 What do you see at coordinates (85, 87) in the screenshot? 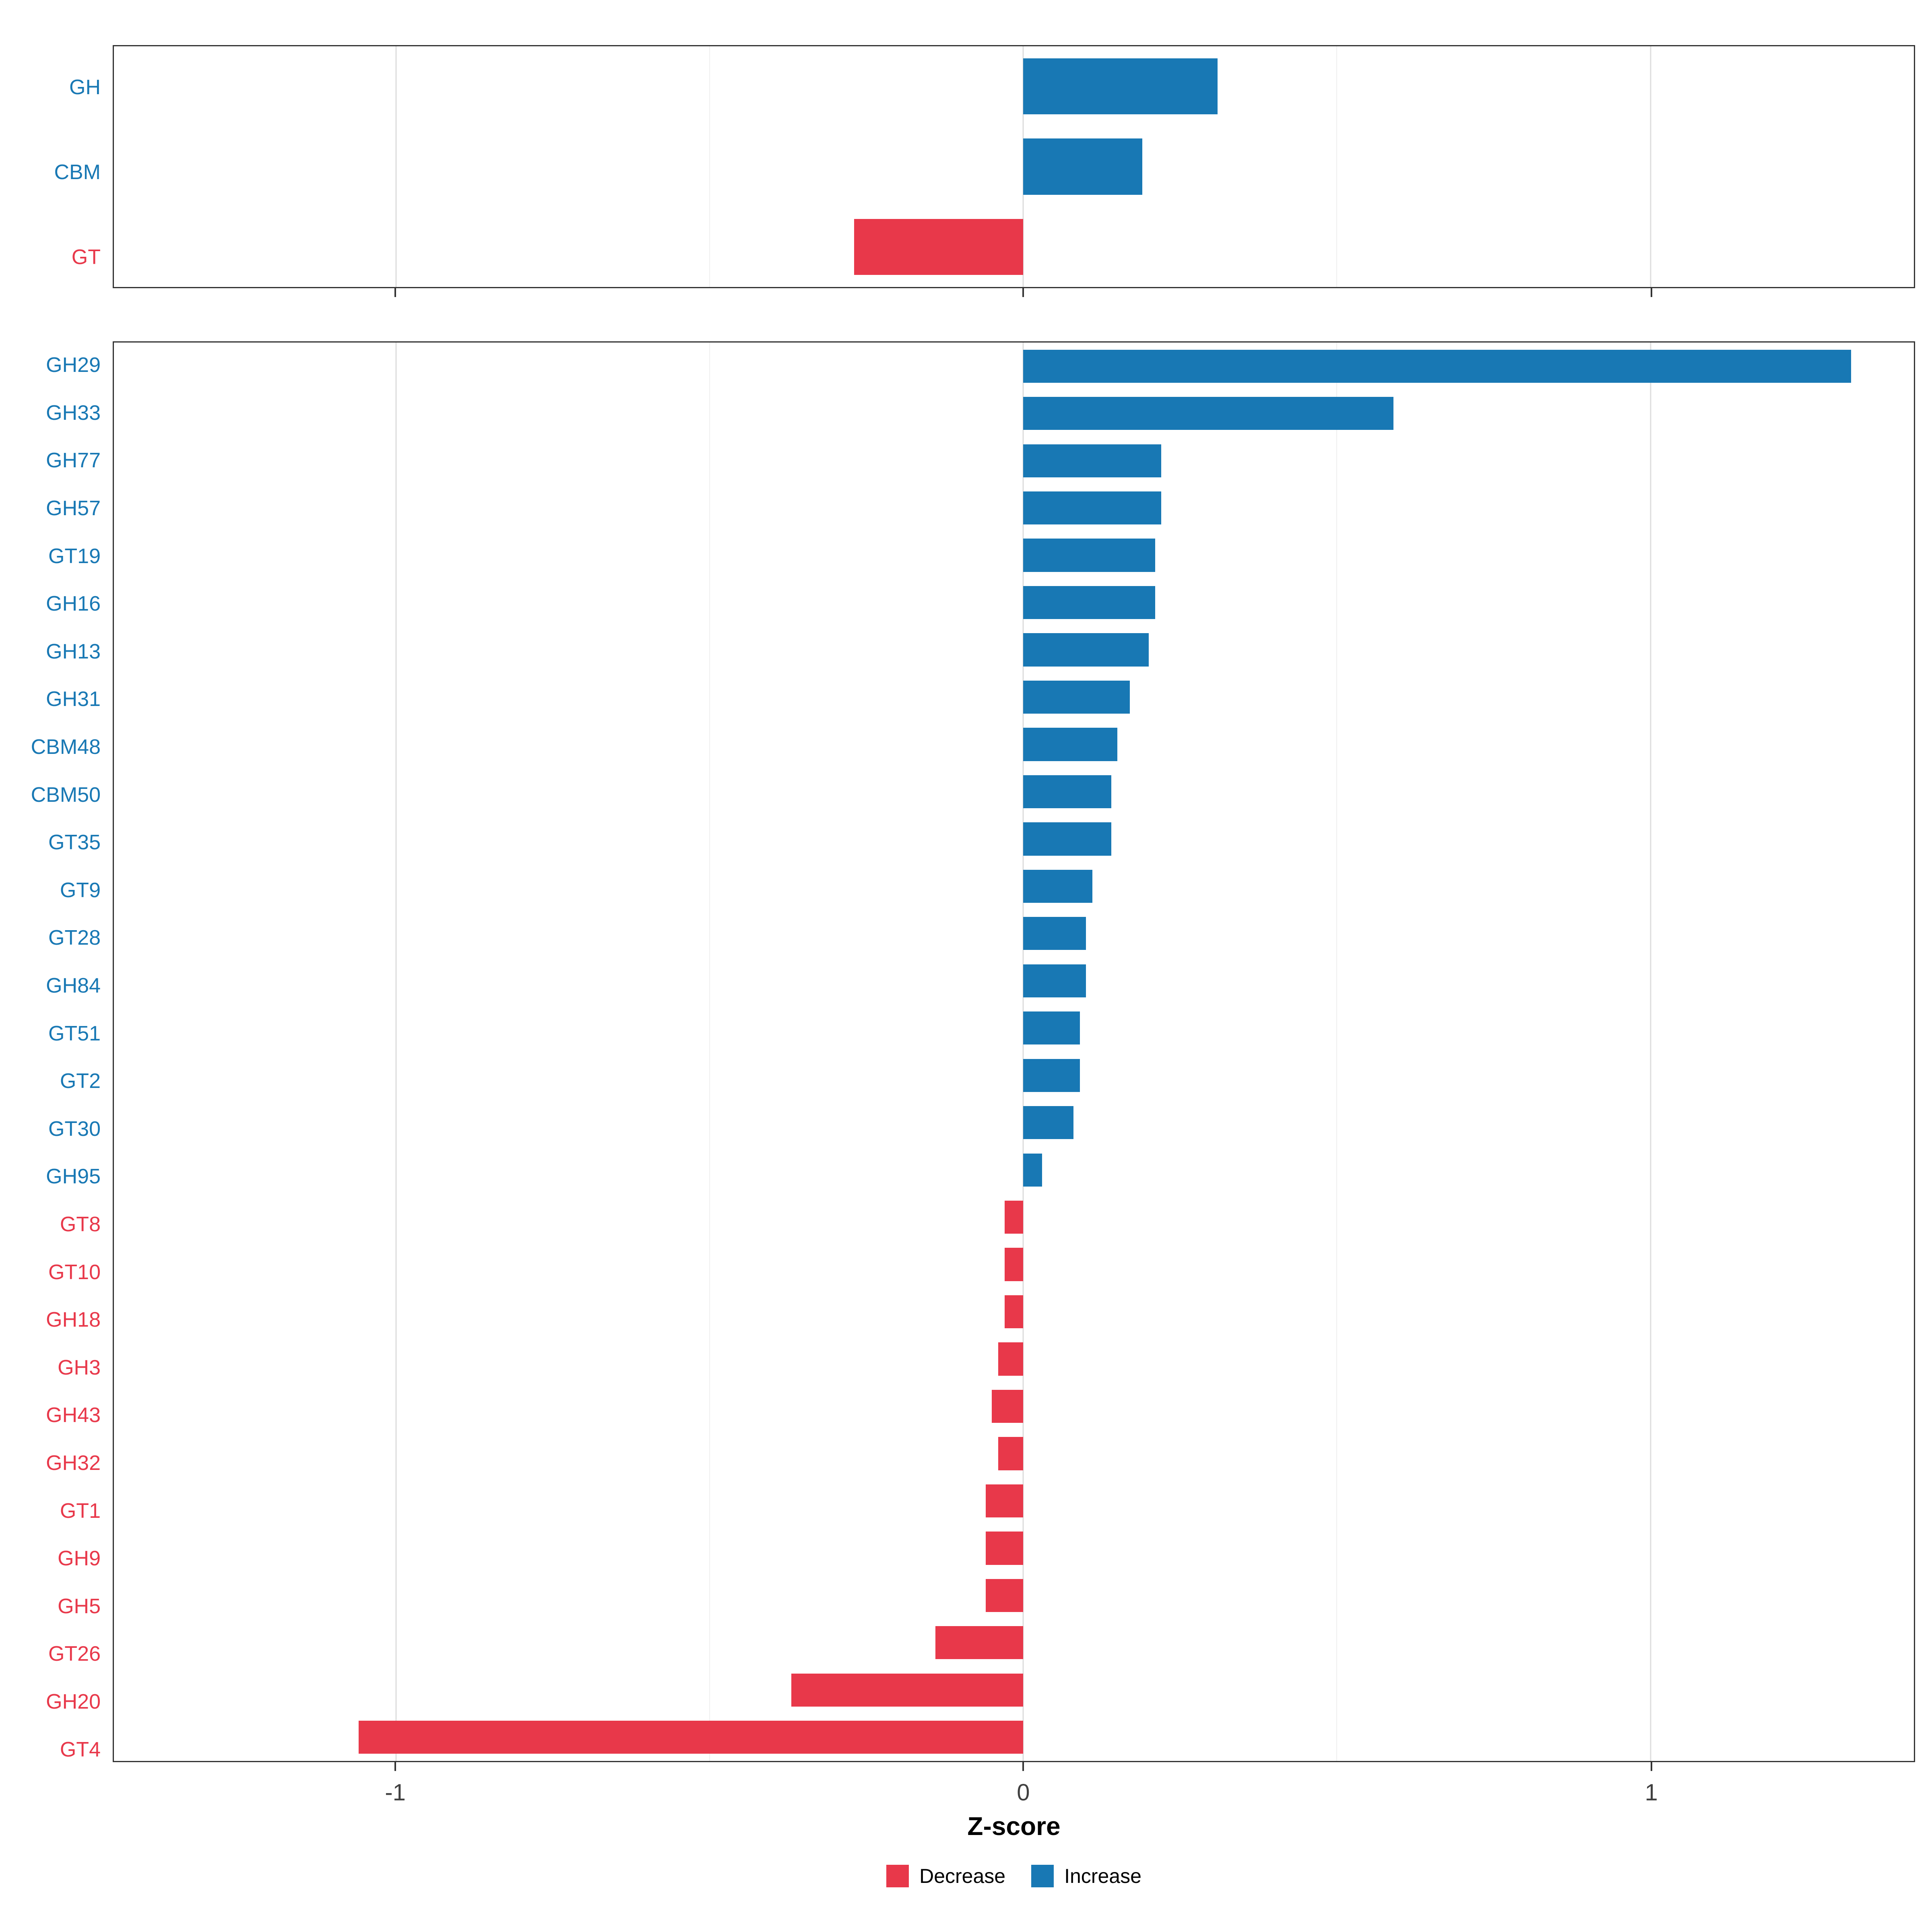
I see `y-axis-label-gh: GH` at bounding box center [85, 87].